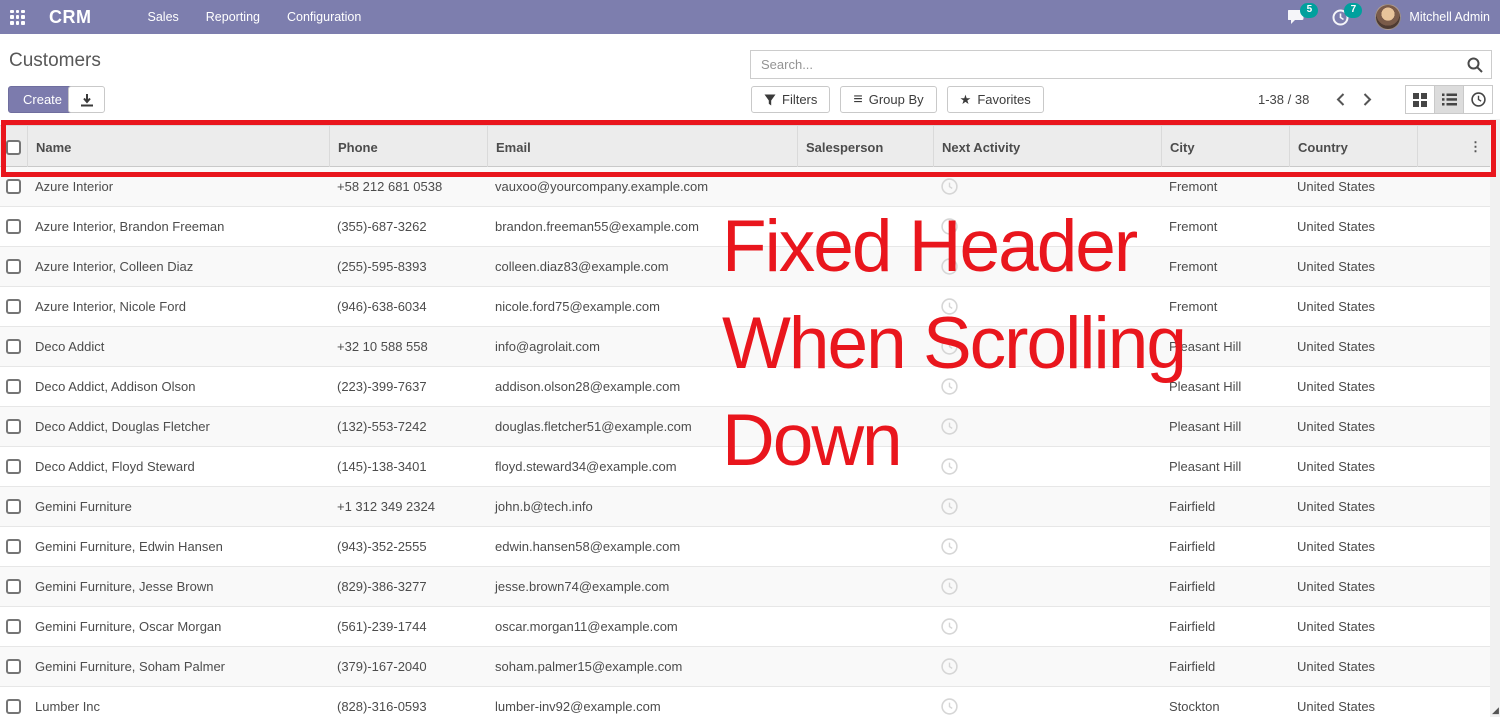 Image resolution: width=1500 pixels, height=717 pixels. I want to click on cell-name: Gemini Furniture, so click(83, 506).